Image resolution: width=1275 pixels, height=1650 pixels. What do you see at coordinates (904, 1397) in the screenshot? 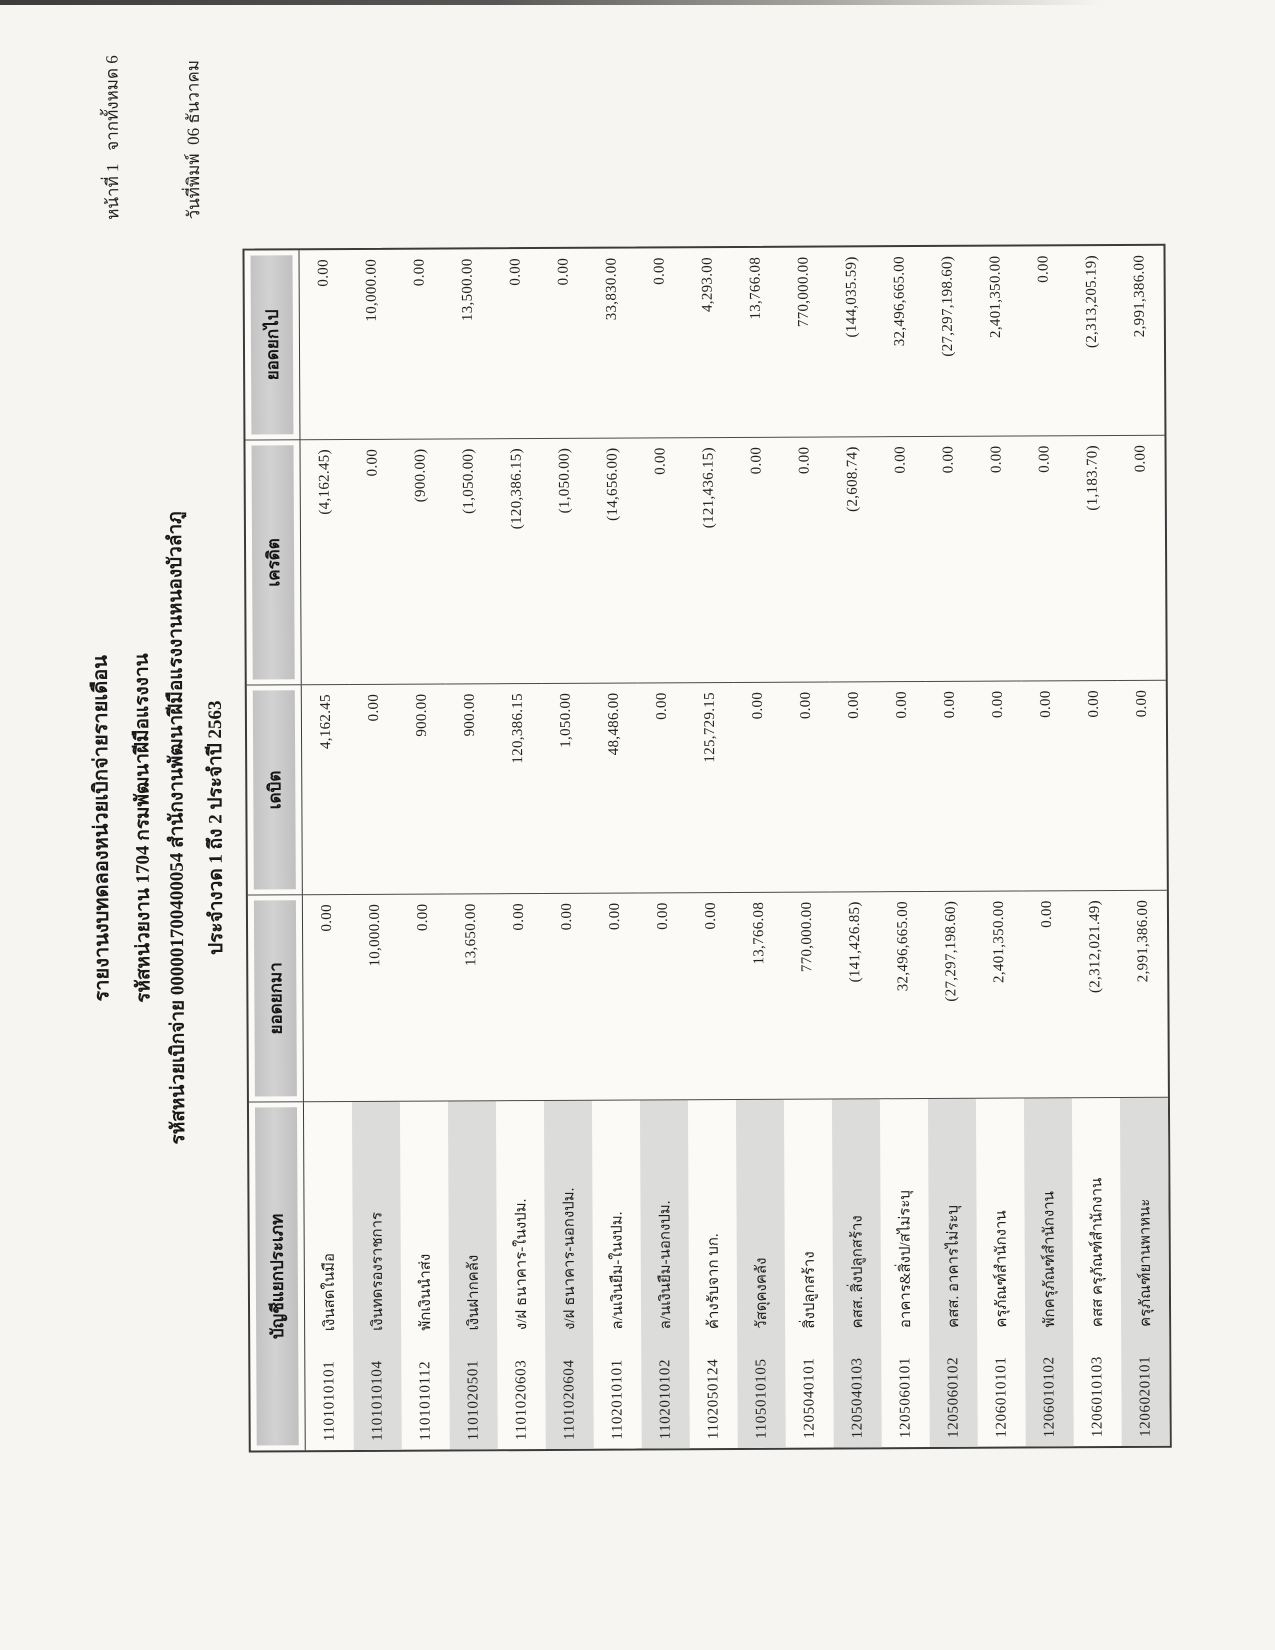
I see `account-code: 1205060101` at bounding box center [904, 1397].